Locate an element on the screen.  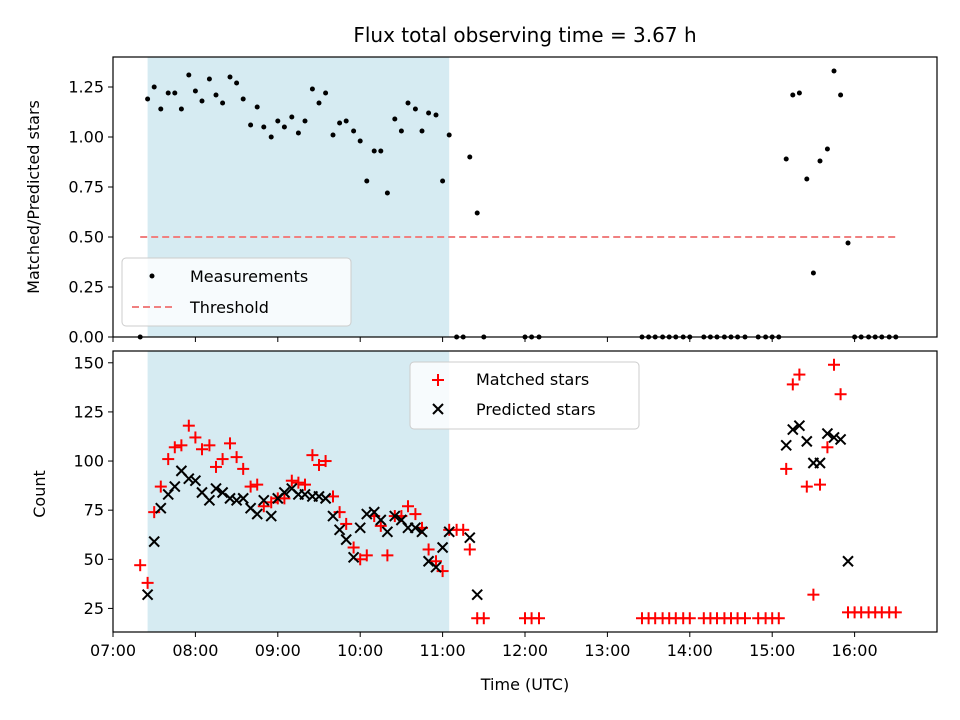
top-y-tick-label: 1.00 is located at coordinates (86, 137).